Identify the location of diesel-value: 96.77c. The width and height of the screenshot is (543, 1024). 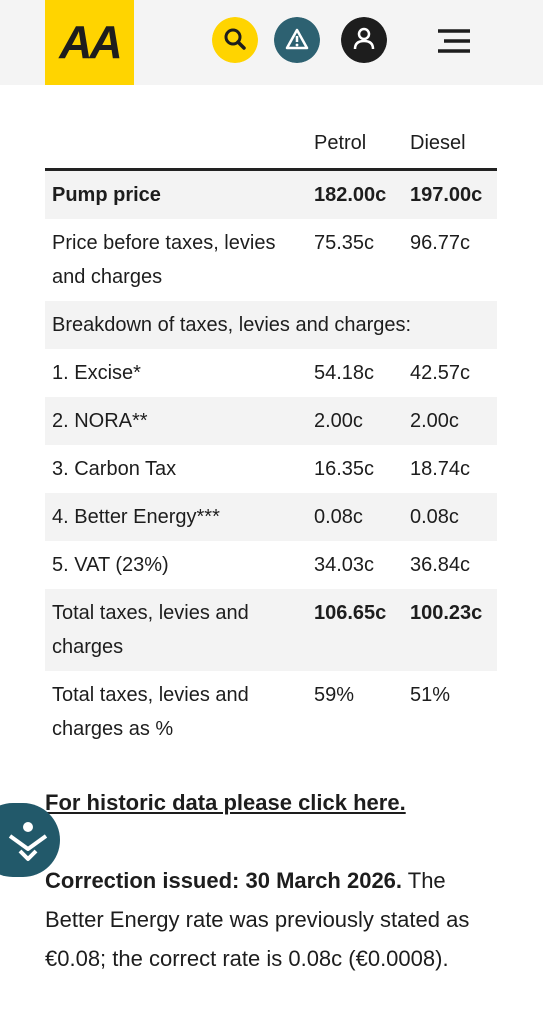
(440, 243).